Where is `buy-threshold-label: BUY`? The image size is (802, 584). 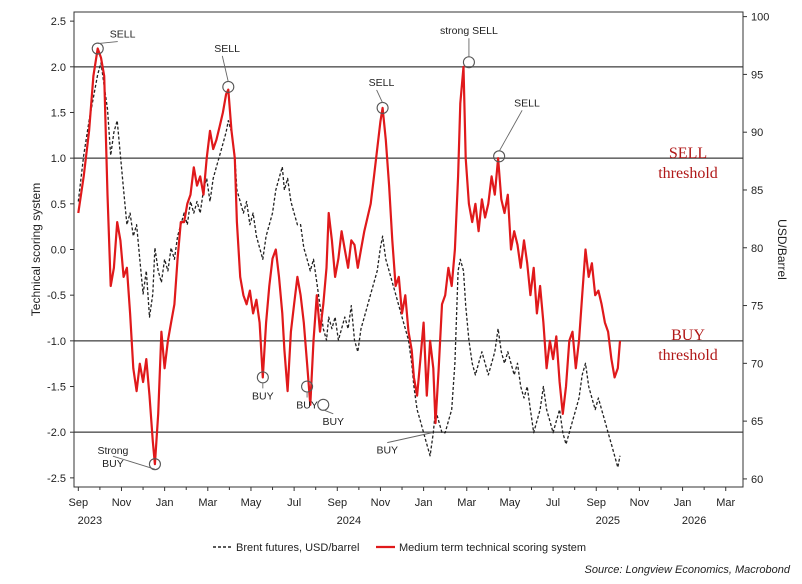 buy-threshold-label: BUY is located at coordinates (688, 335).